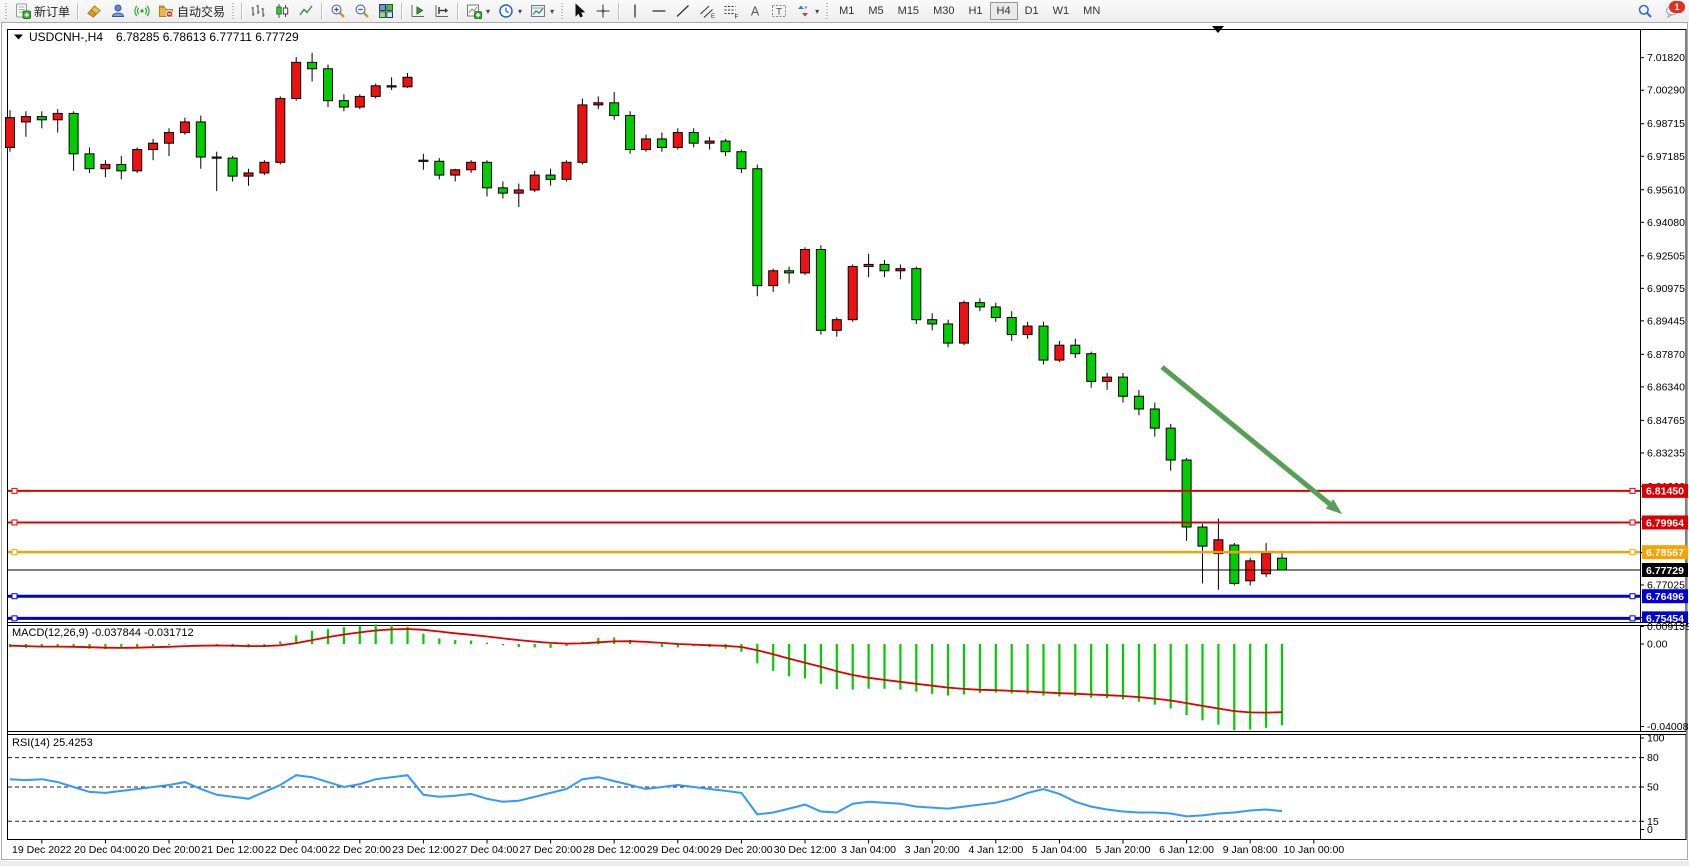 Image resolution: width=1689 pixels, height=866 pixels. What do you see at coordinates (338, 11) in the screenshot?
I see `zoom-in-button` at bounding box center [338, 11].